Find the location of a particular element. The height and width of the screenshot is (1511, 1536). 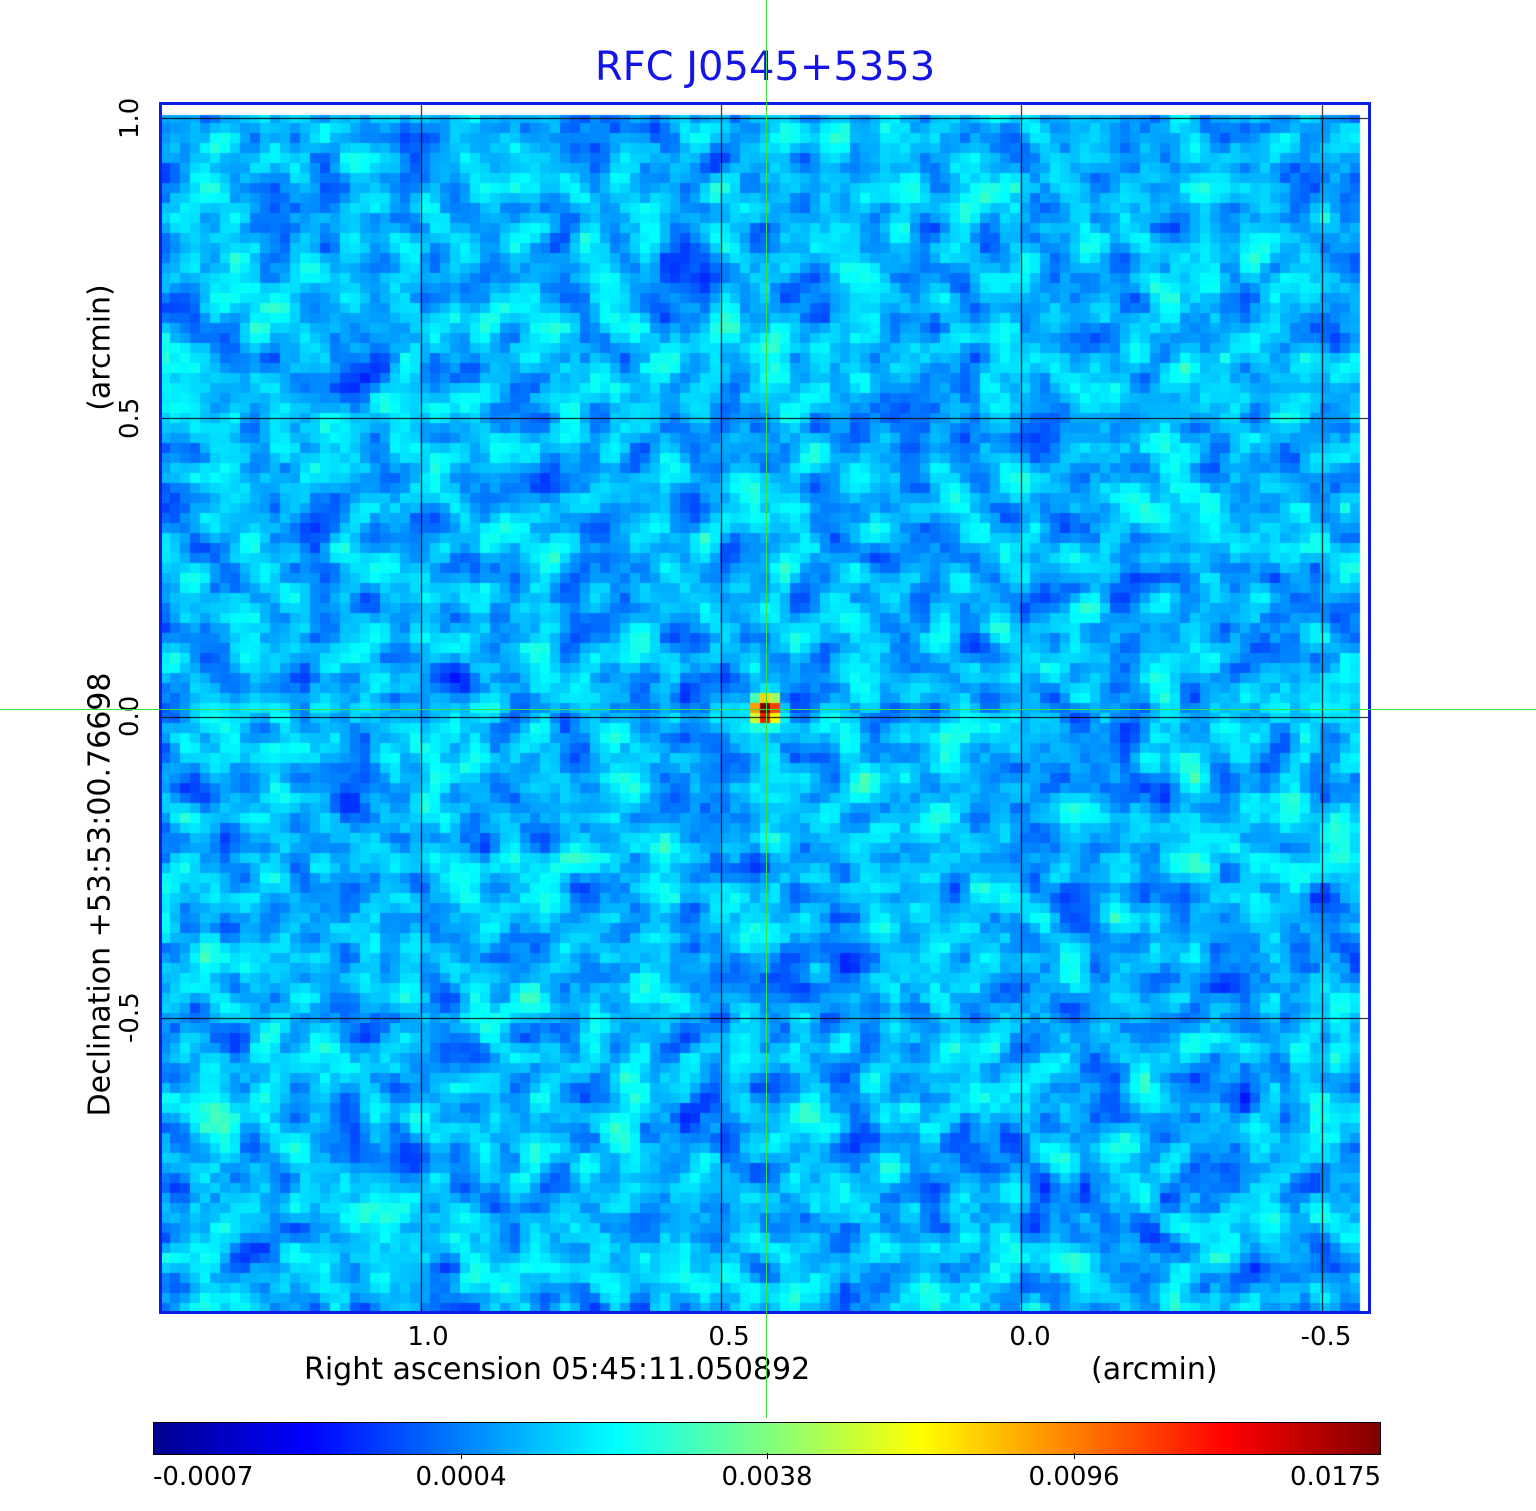

y-tick-label: 1.0 is located at coordinates (130, 118).